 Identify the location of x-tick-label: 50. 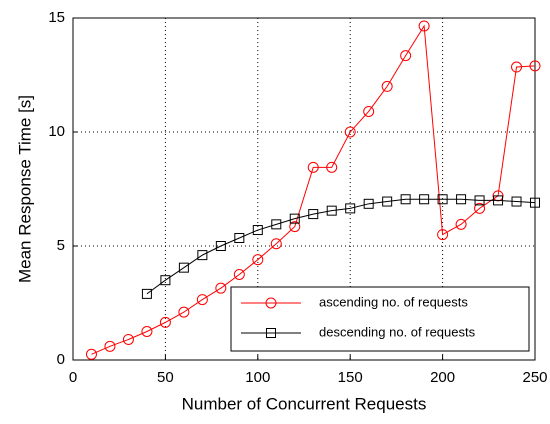
(165, 377).